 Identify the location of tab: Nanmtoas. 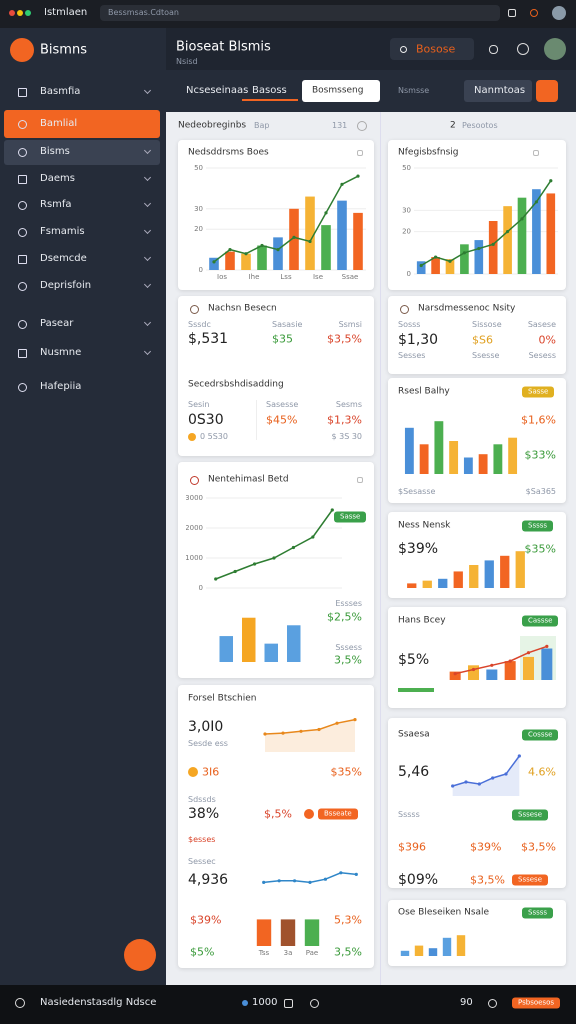
(500, 90).